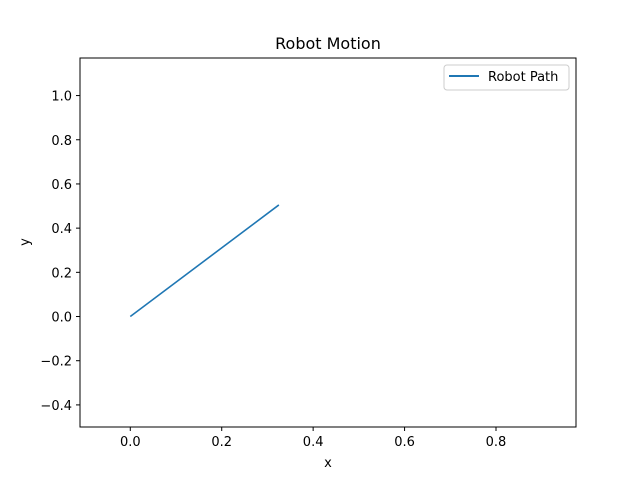 The width and height of the screenshot is (640, 480). I want to click on legend-box, so click(506, 77).